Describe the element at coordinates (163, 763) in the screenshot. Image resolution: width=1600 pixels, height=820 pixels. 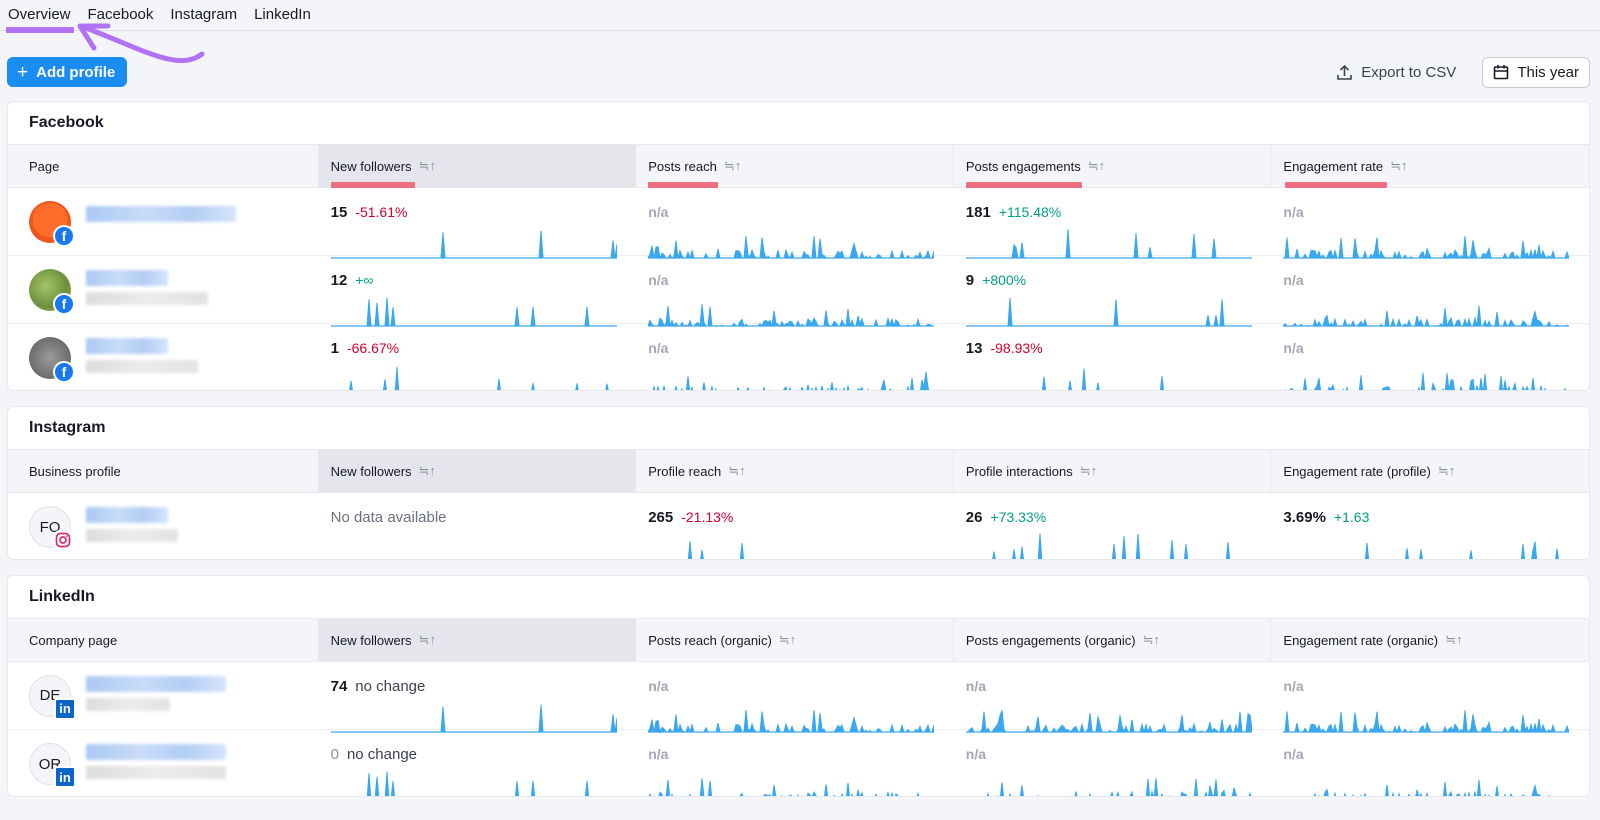
I see `profile-cell: OR in` at that location.